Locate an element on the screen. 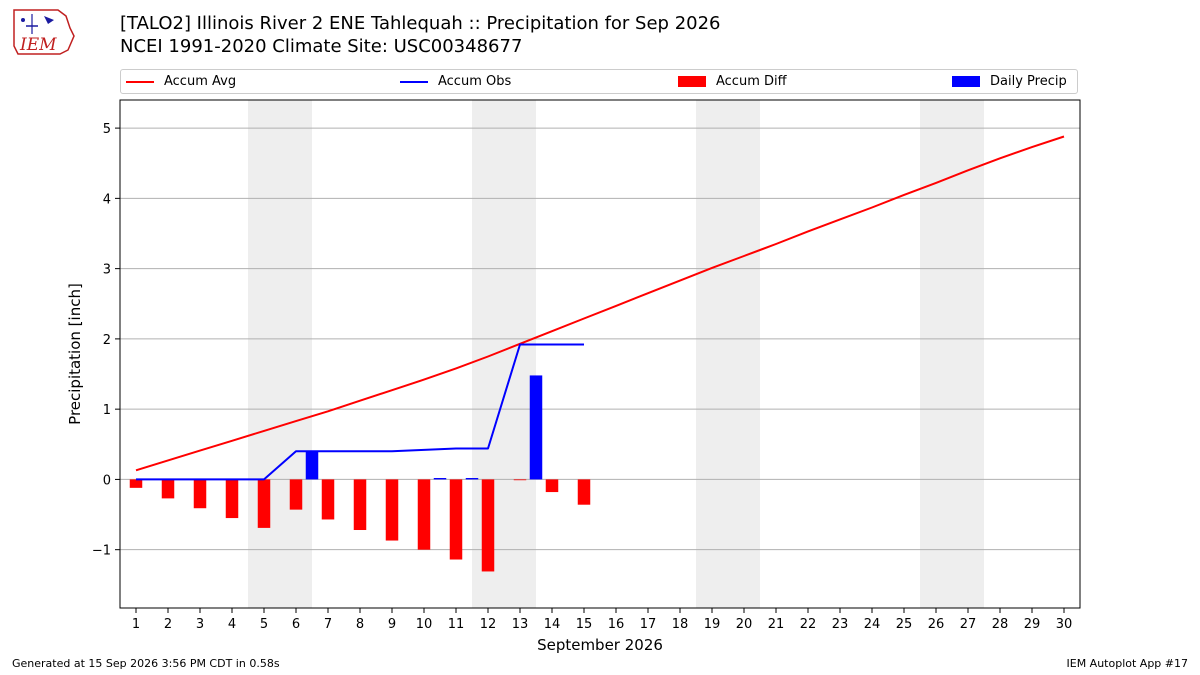 This screenshot has height=675, width=1200. x-tick-label: 11 is located at coordinates (456, 624).